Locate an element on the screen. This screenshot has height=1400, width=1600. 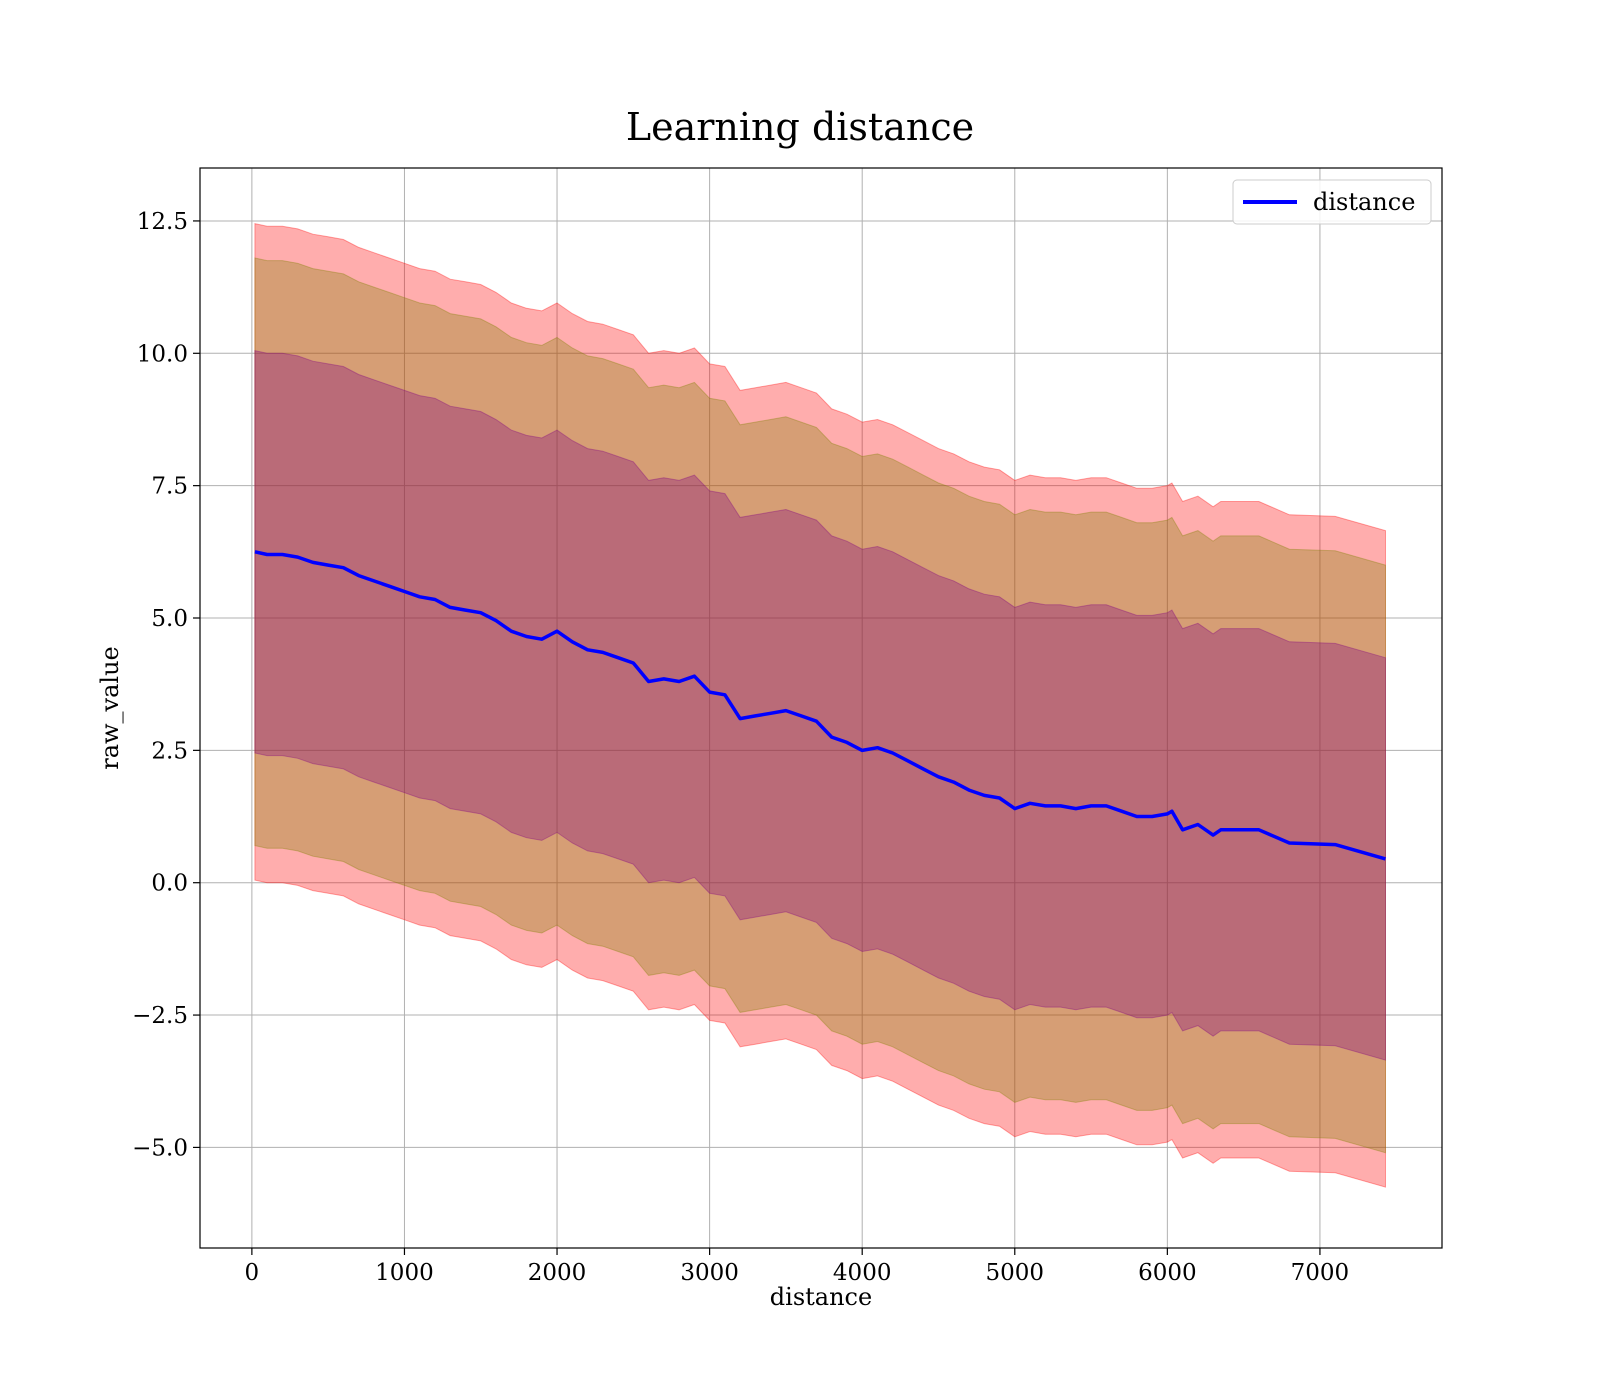
y-tick-label: 5.0 is located at coordinates (169, 619).